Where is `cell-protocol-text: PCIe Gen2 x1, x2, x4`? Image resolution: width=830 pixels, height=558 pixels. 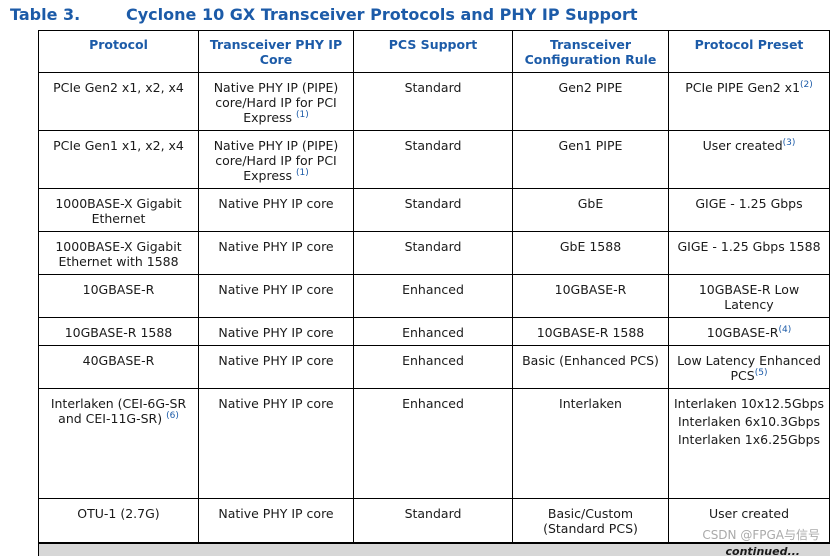
cell-protocol-text: PCIe Gen2 x1, x2, x4 is located at coordinates (118, 87).